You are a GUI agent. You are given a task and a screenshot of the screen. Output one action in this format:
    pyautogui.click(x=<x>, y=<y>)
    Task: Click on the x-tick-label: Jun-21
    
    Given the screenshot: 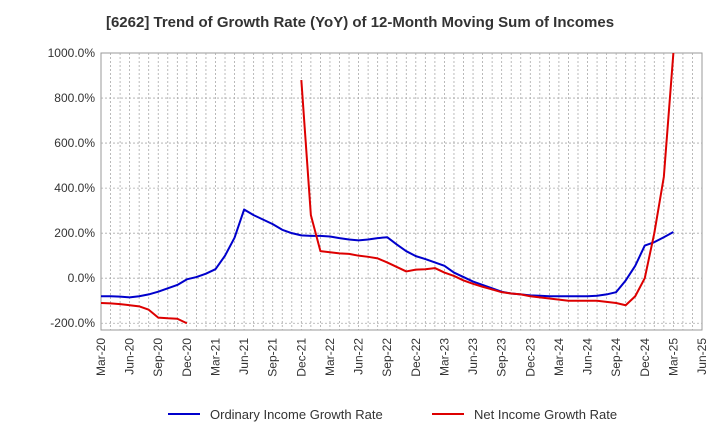 What is the action you would take?
    pyautogui.click(x=244, y=356)
    